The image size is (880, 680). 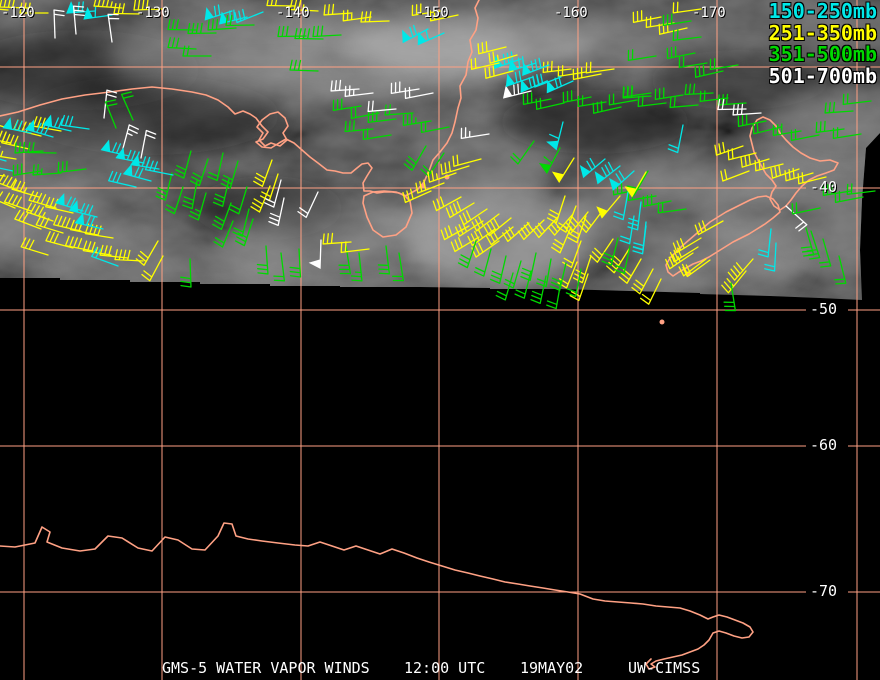 I want to click on coastline, so click(x=723, y=236).